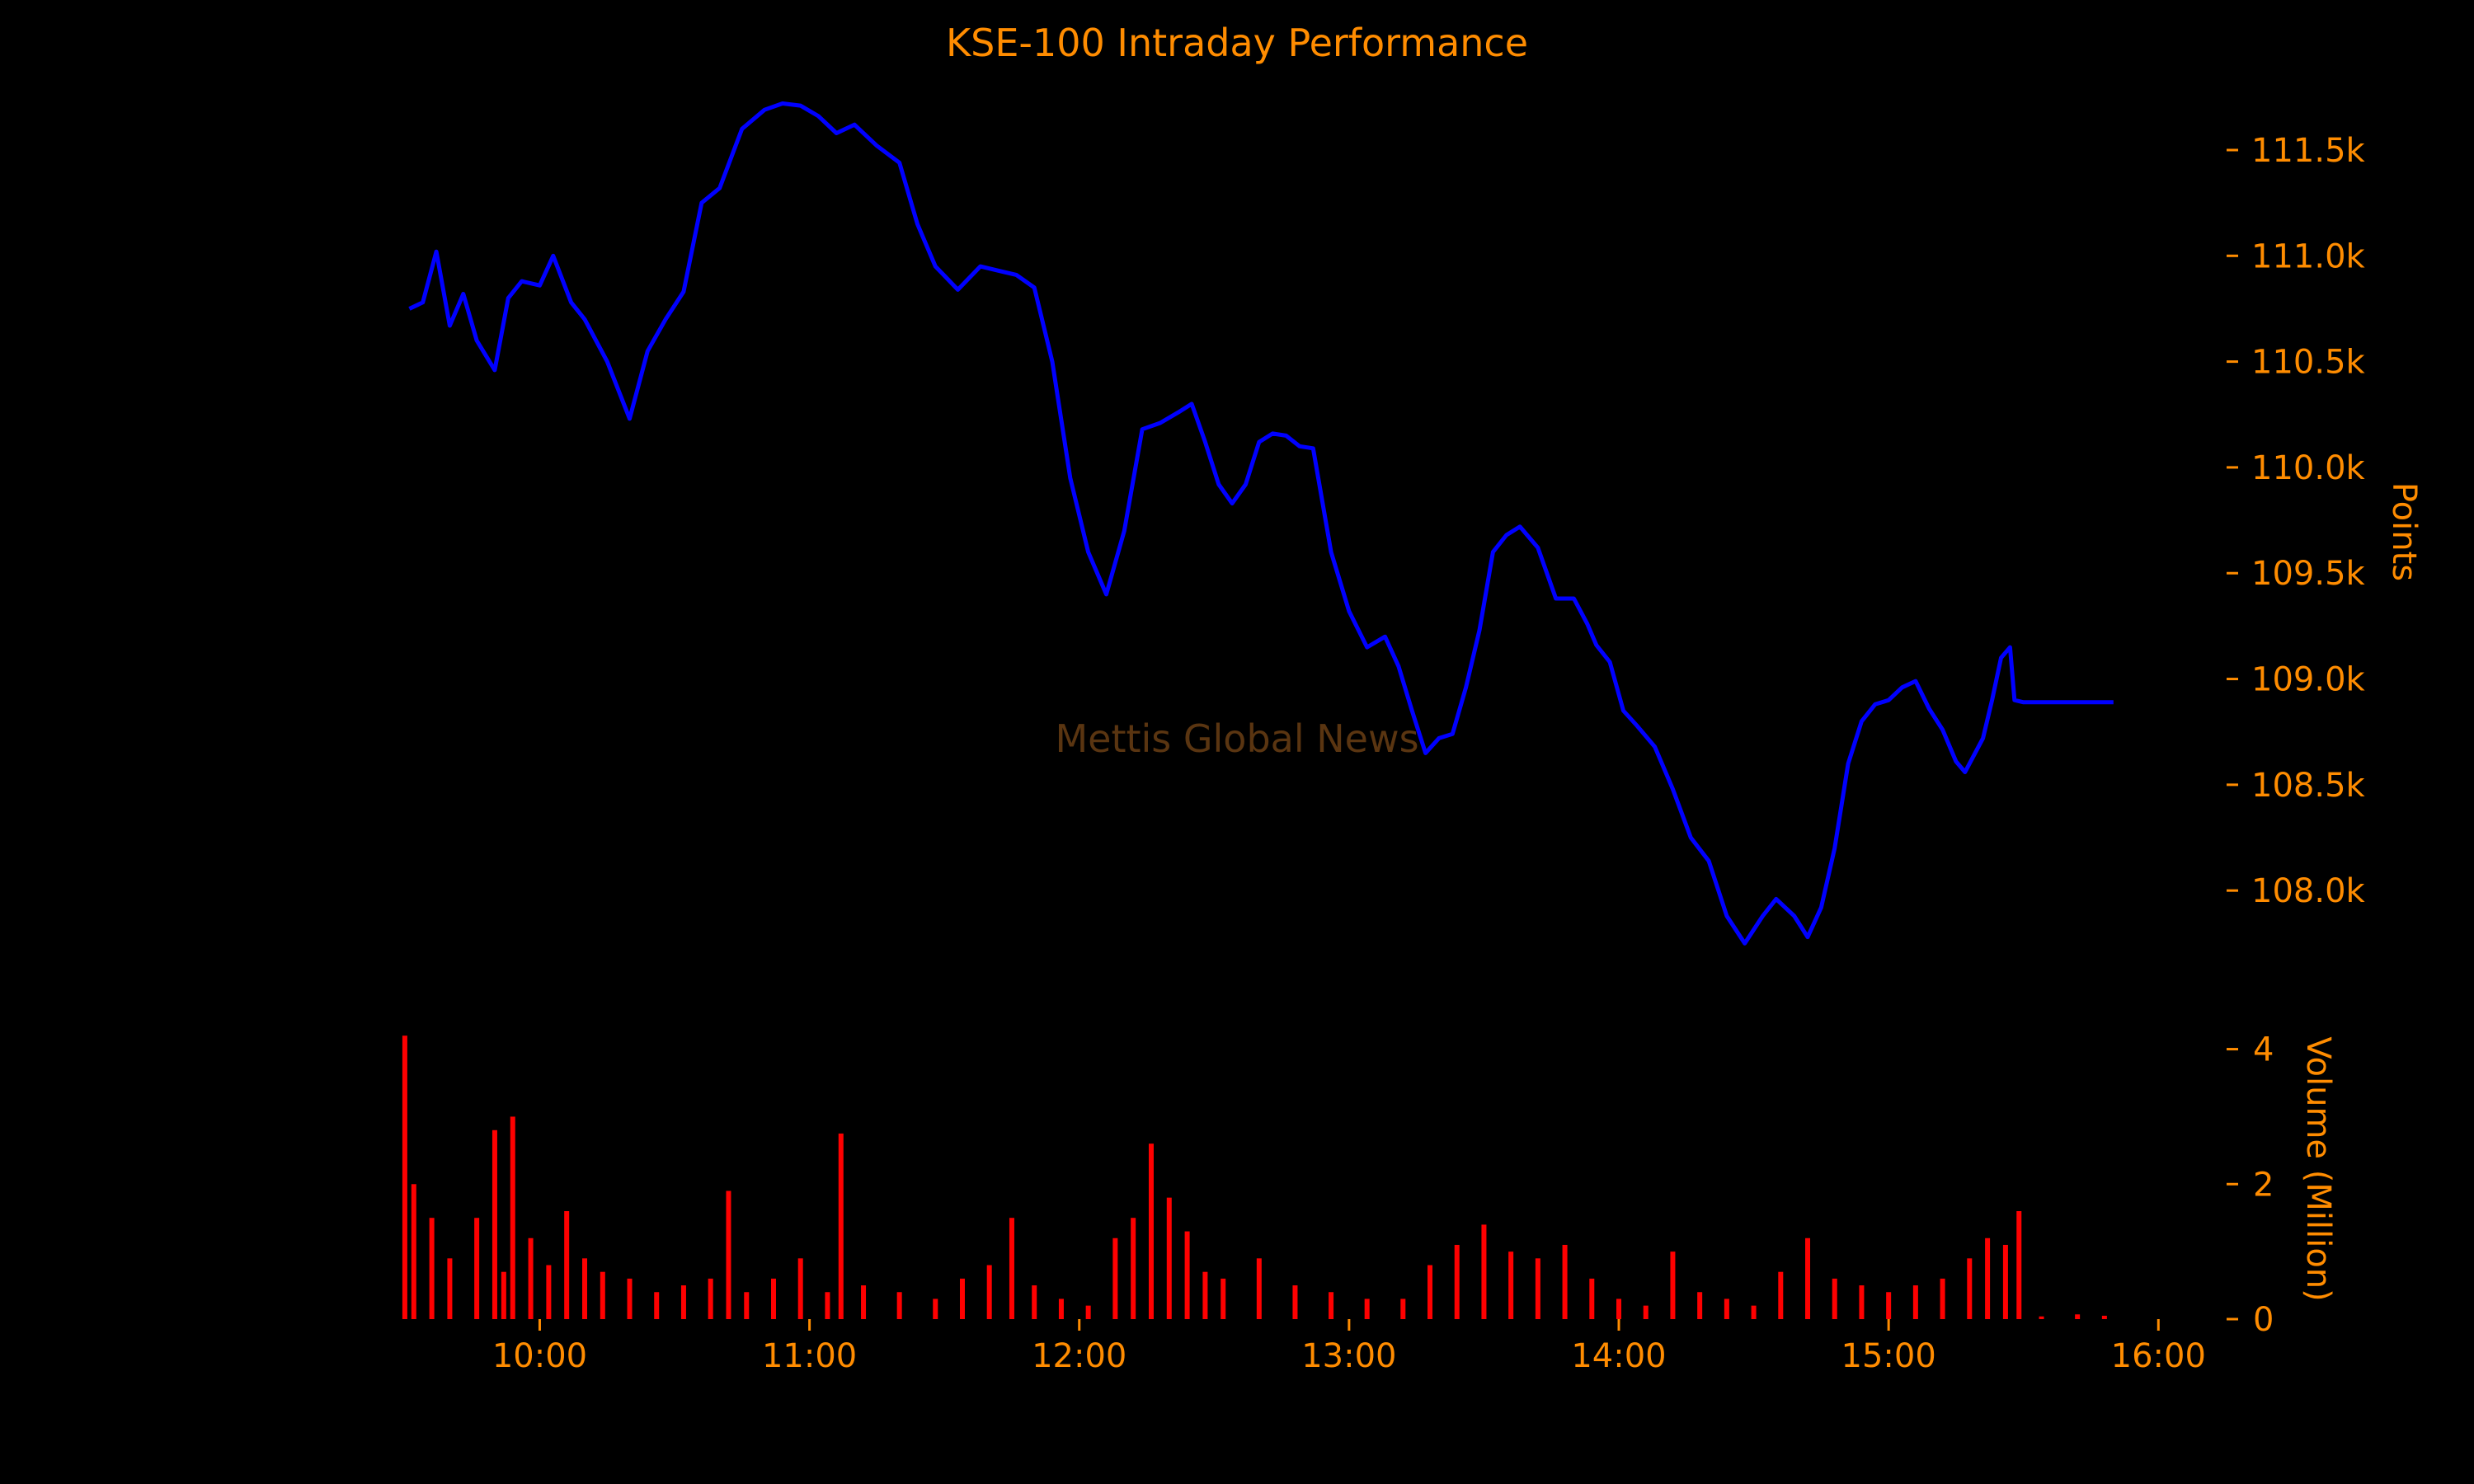  What do you see at coordinates (1237, 43) in the screenshot?
I see `chart-title: KSE-100 Intraday Performance` at bounding box center [1237, 43].